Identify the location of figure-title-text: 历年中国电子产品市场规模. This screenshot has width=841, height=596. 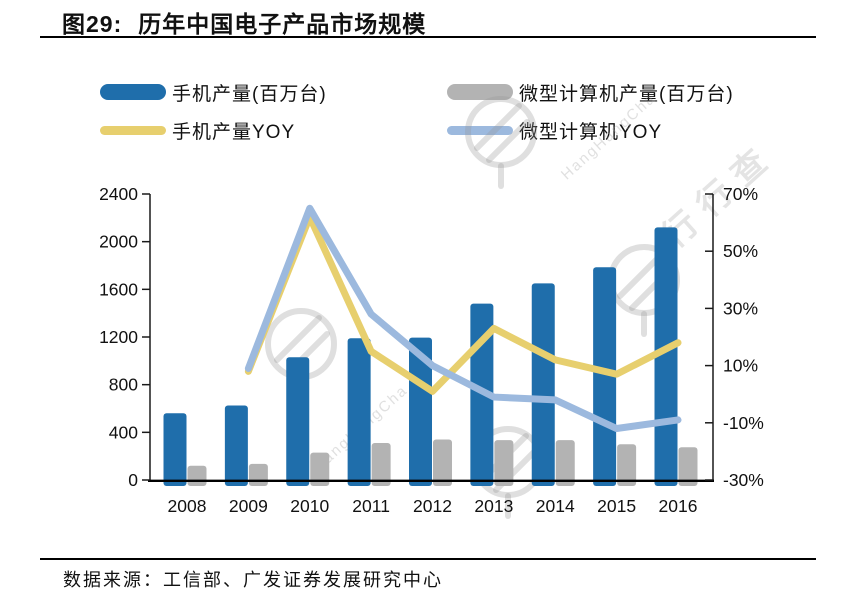
(282, 24).